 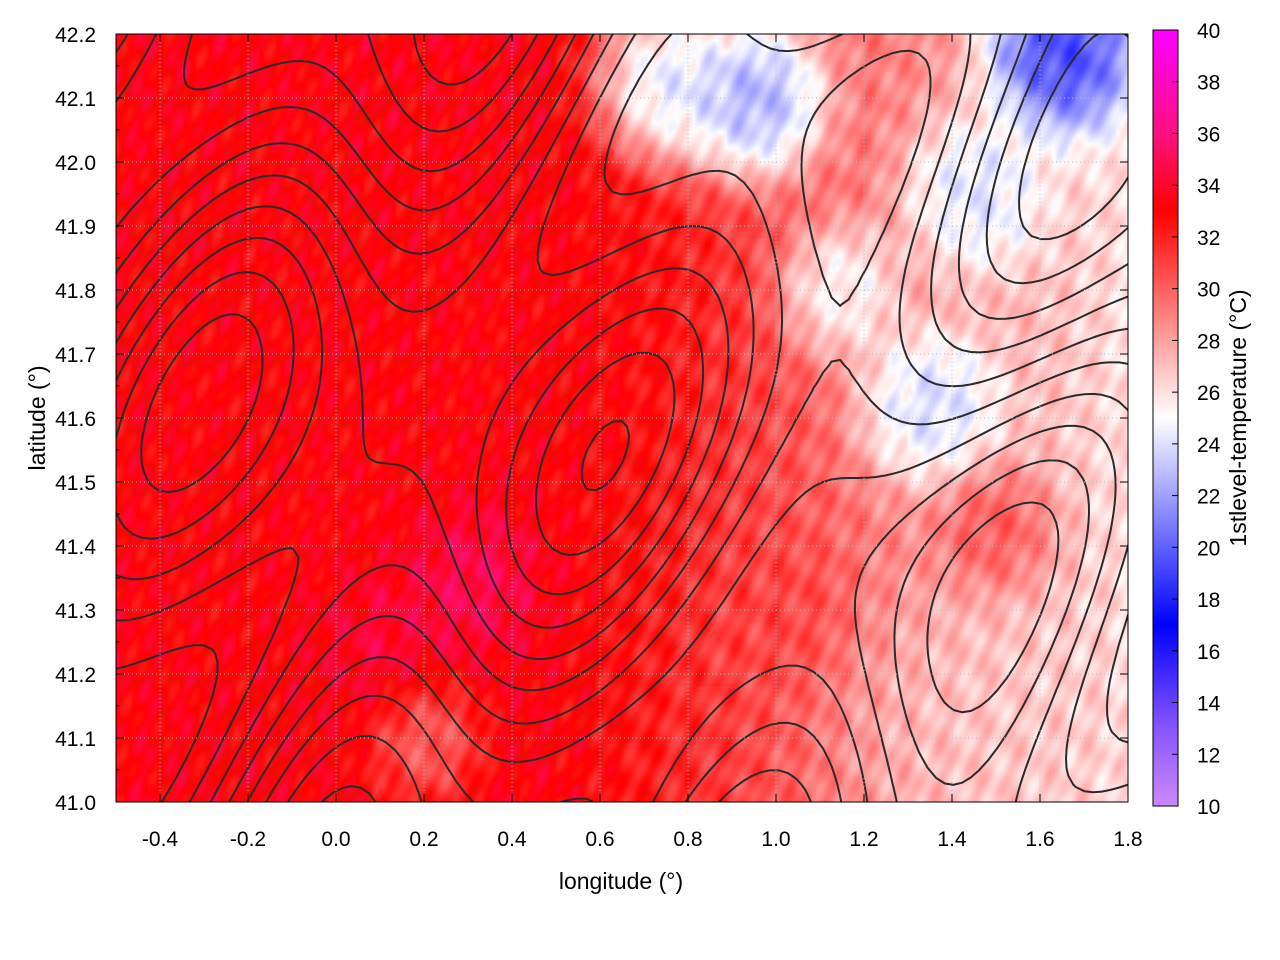 What do you see at coordinates (160, 839) in the screenshot?
I see `x-tick-label: -0.4` at bounding box center [160, 839].